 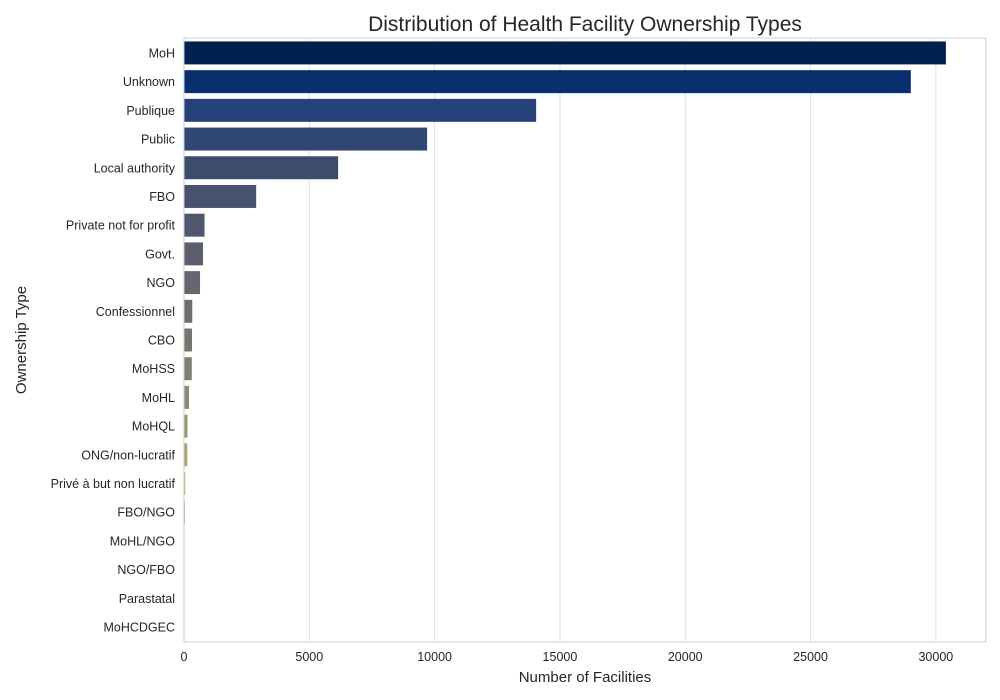 I want to click on y-tick-label: MoHSS, so click(x=153, y=369).